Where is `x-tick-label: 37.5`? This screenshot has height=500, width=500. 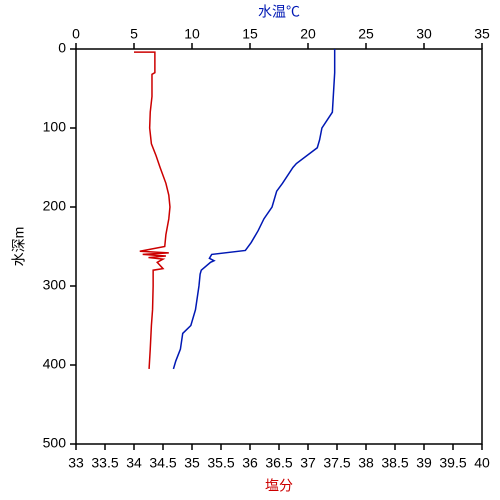
x-tick-label: 37.5 is located at coordinates (336, 463).